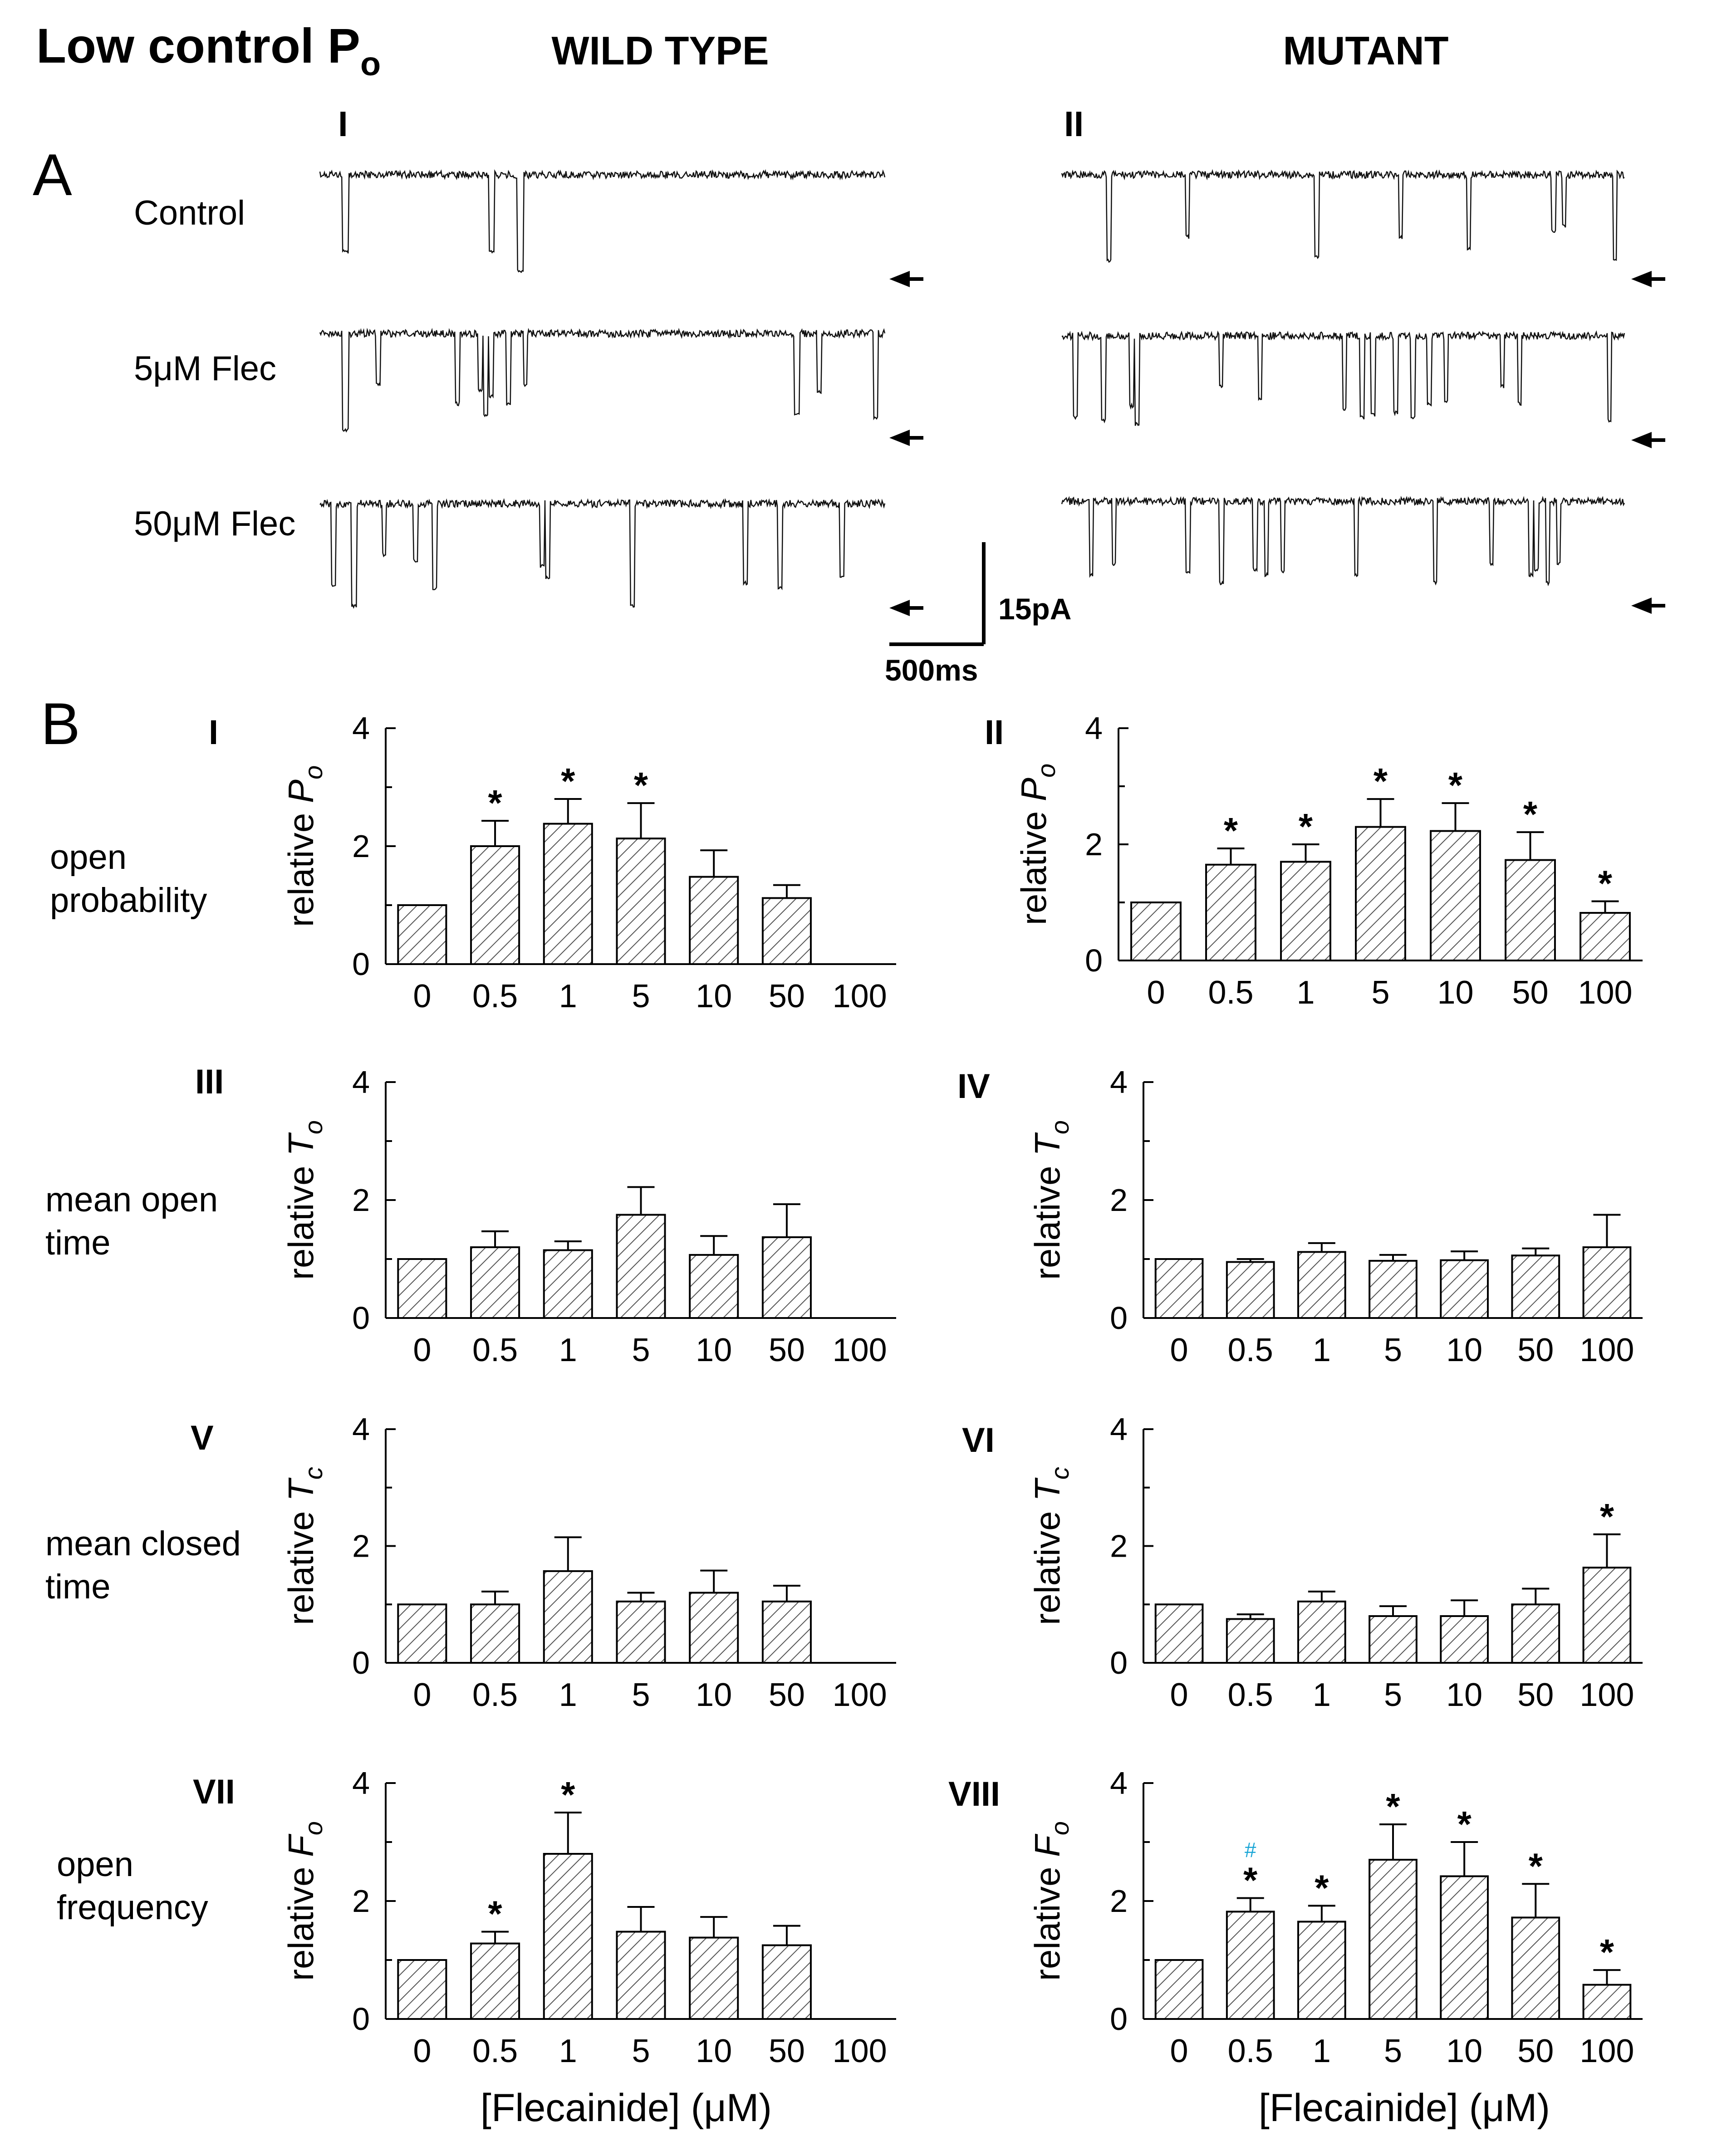 The height and width of the screenshot is (2156, 1712). I want to click on trace-row-label-5um: 5μM Flec, so click(205, 368).